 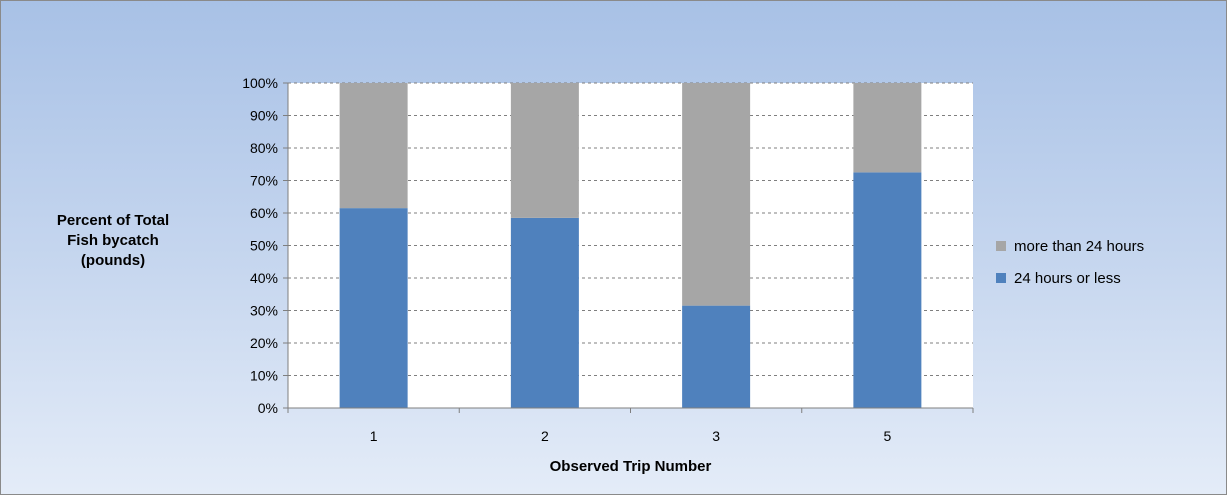 I want to click on y-tick-label: 0%, so click(x=268, y=408).